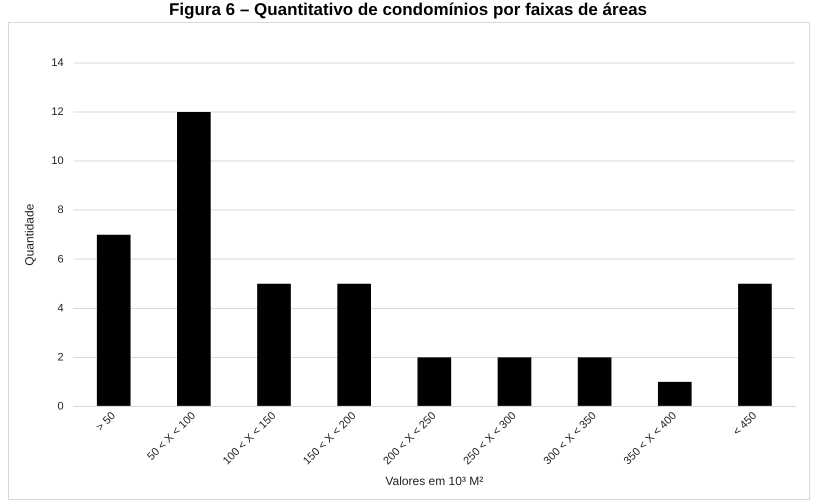 The image size is (816, 500). Describe the element at coordinates (651, 439) in the screenshot. I see `x-tick-label: 350 < X < 400` at that location.